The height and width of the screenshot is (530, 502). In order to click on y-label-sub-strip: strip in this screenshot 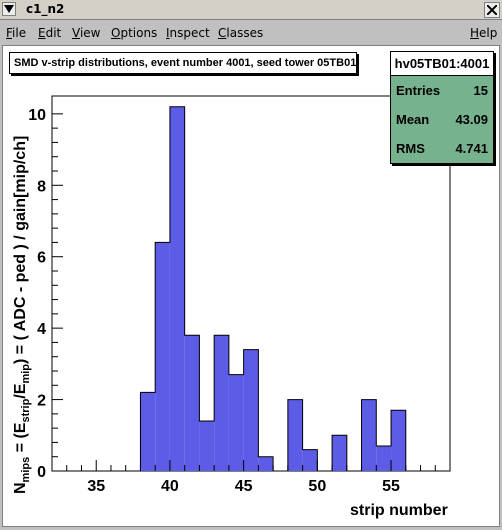, I will do `click(26, 410)`.